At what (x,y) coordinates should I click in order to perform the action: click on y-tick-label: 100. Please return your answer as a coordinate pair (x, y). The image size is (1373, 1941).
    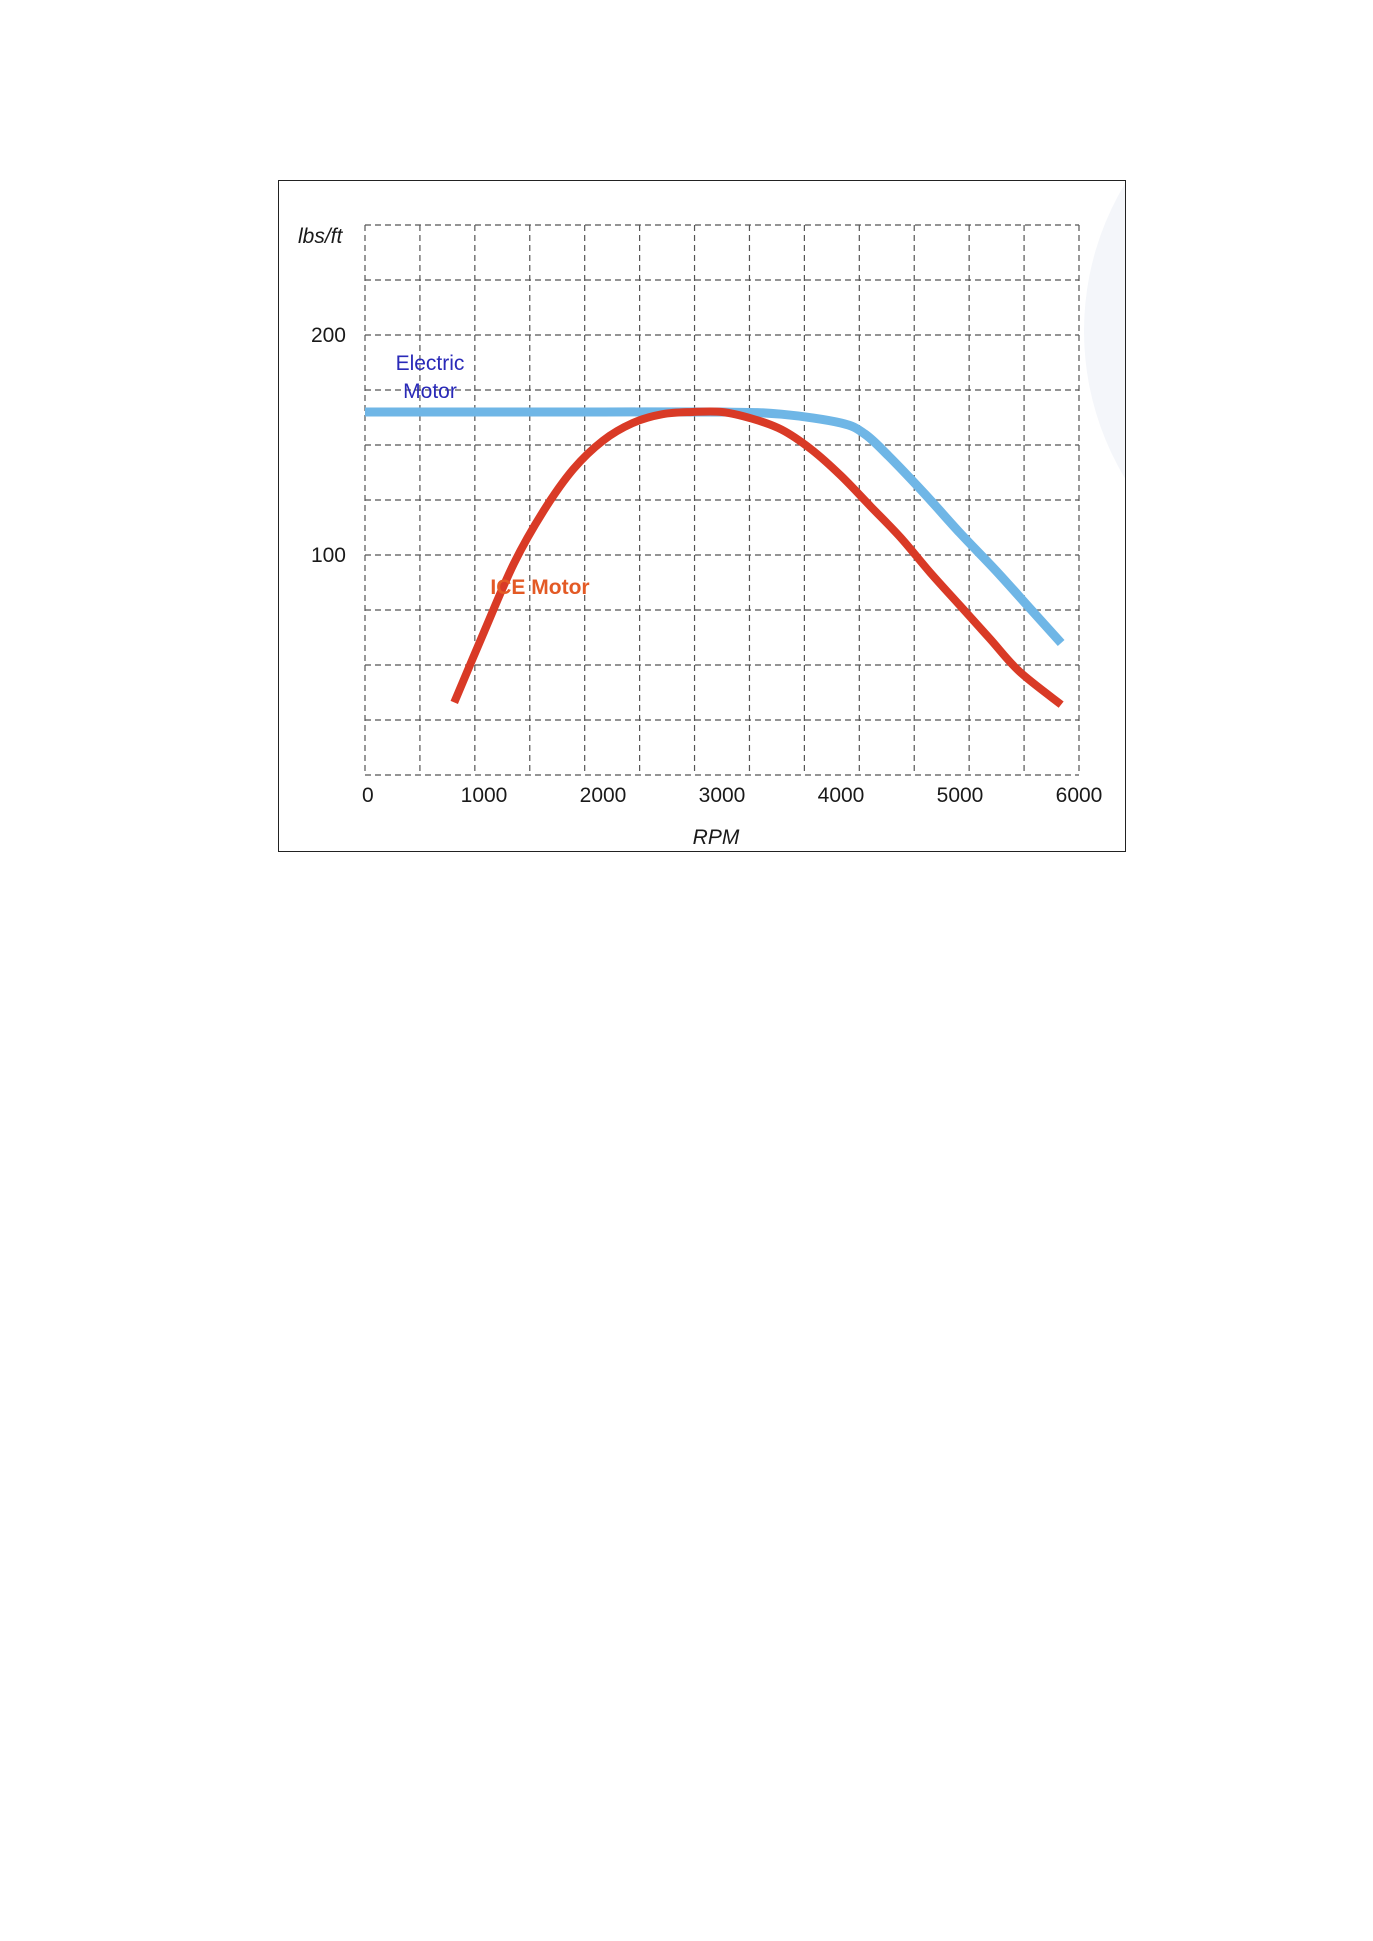
    Looking at the image, I should click on (328, 555).